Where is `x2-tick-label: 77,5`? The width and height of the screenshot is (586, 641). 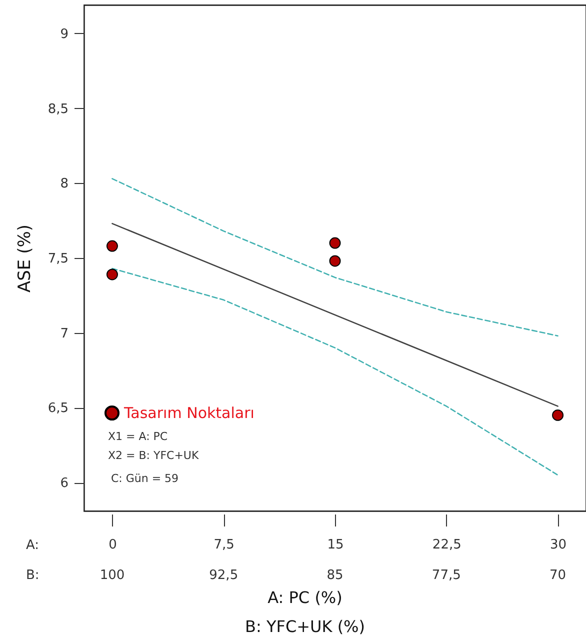 x2-tick-label: 77,5 is located at coordinates (446, 575).